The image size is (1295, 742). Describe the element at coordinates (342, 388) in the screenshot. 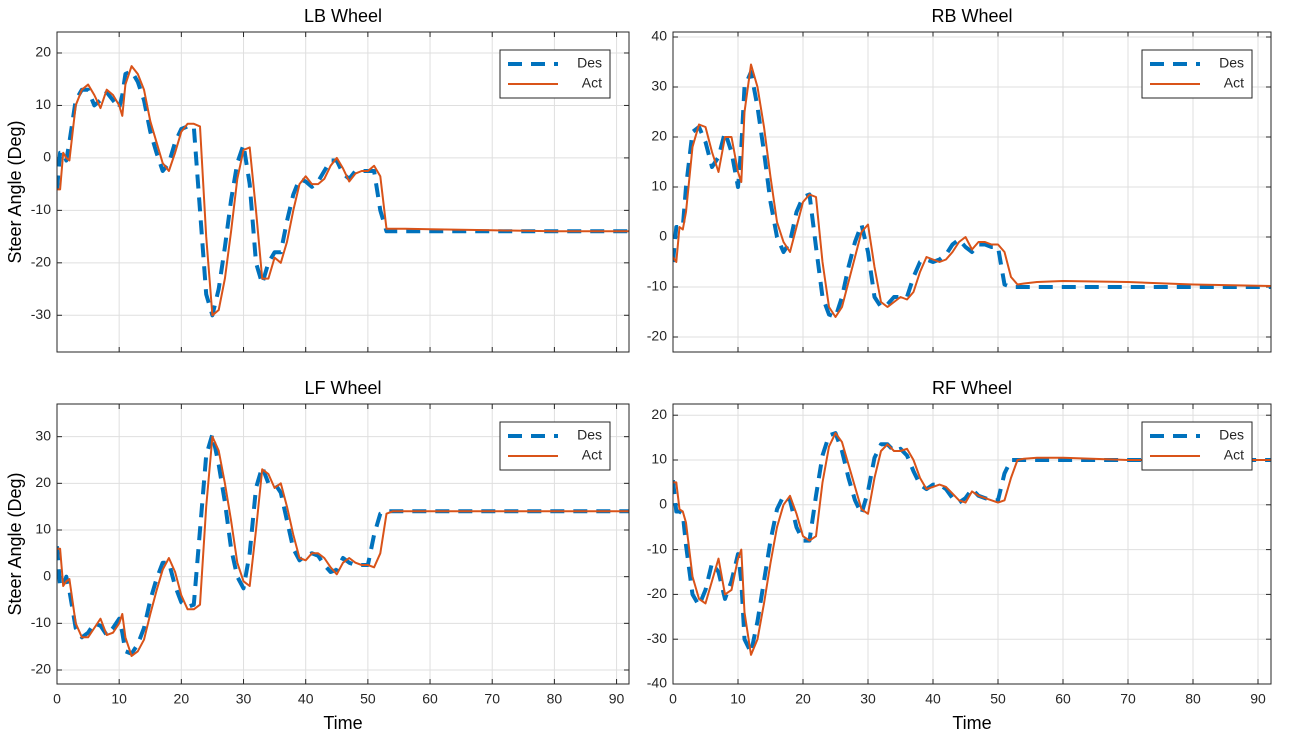

I see `chart-title: LF Wheel` at that location.